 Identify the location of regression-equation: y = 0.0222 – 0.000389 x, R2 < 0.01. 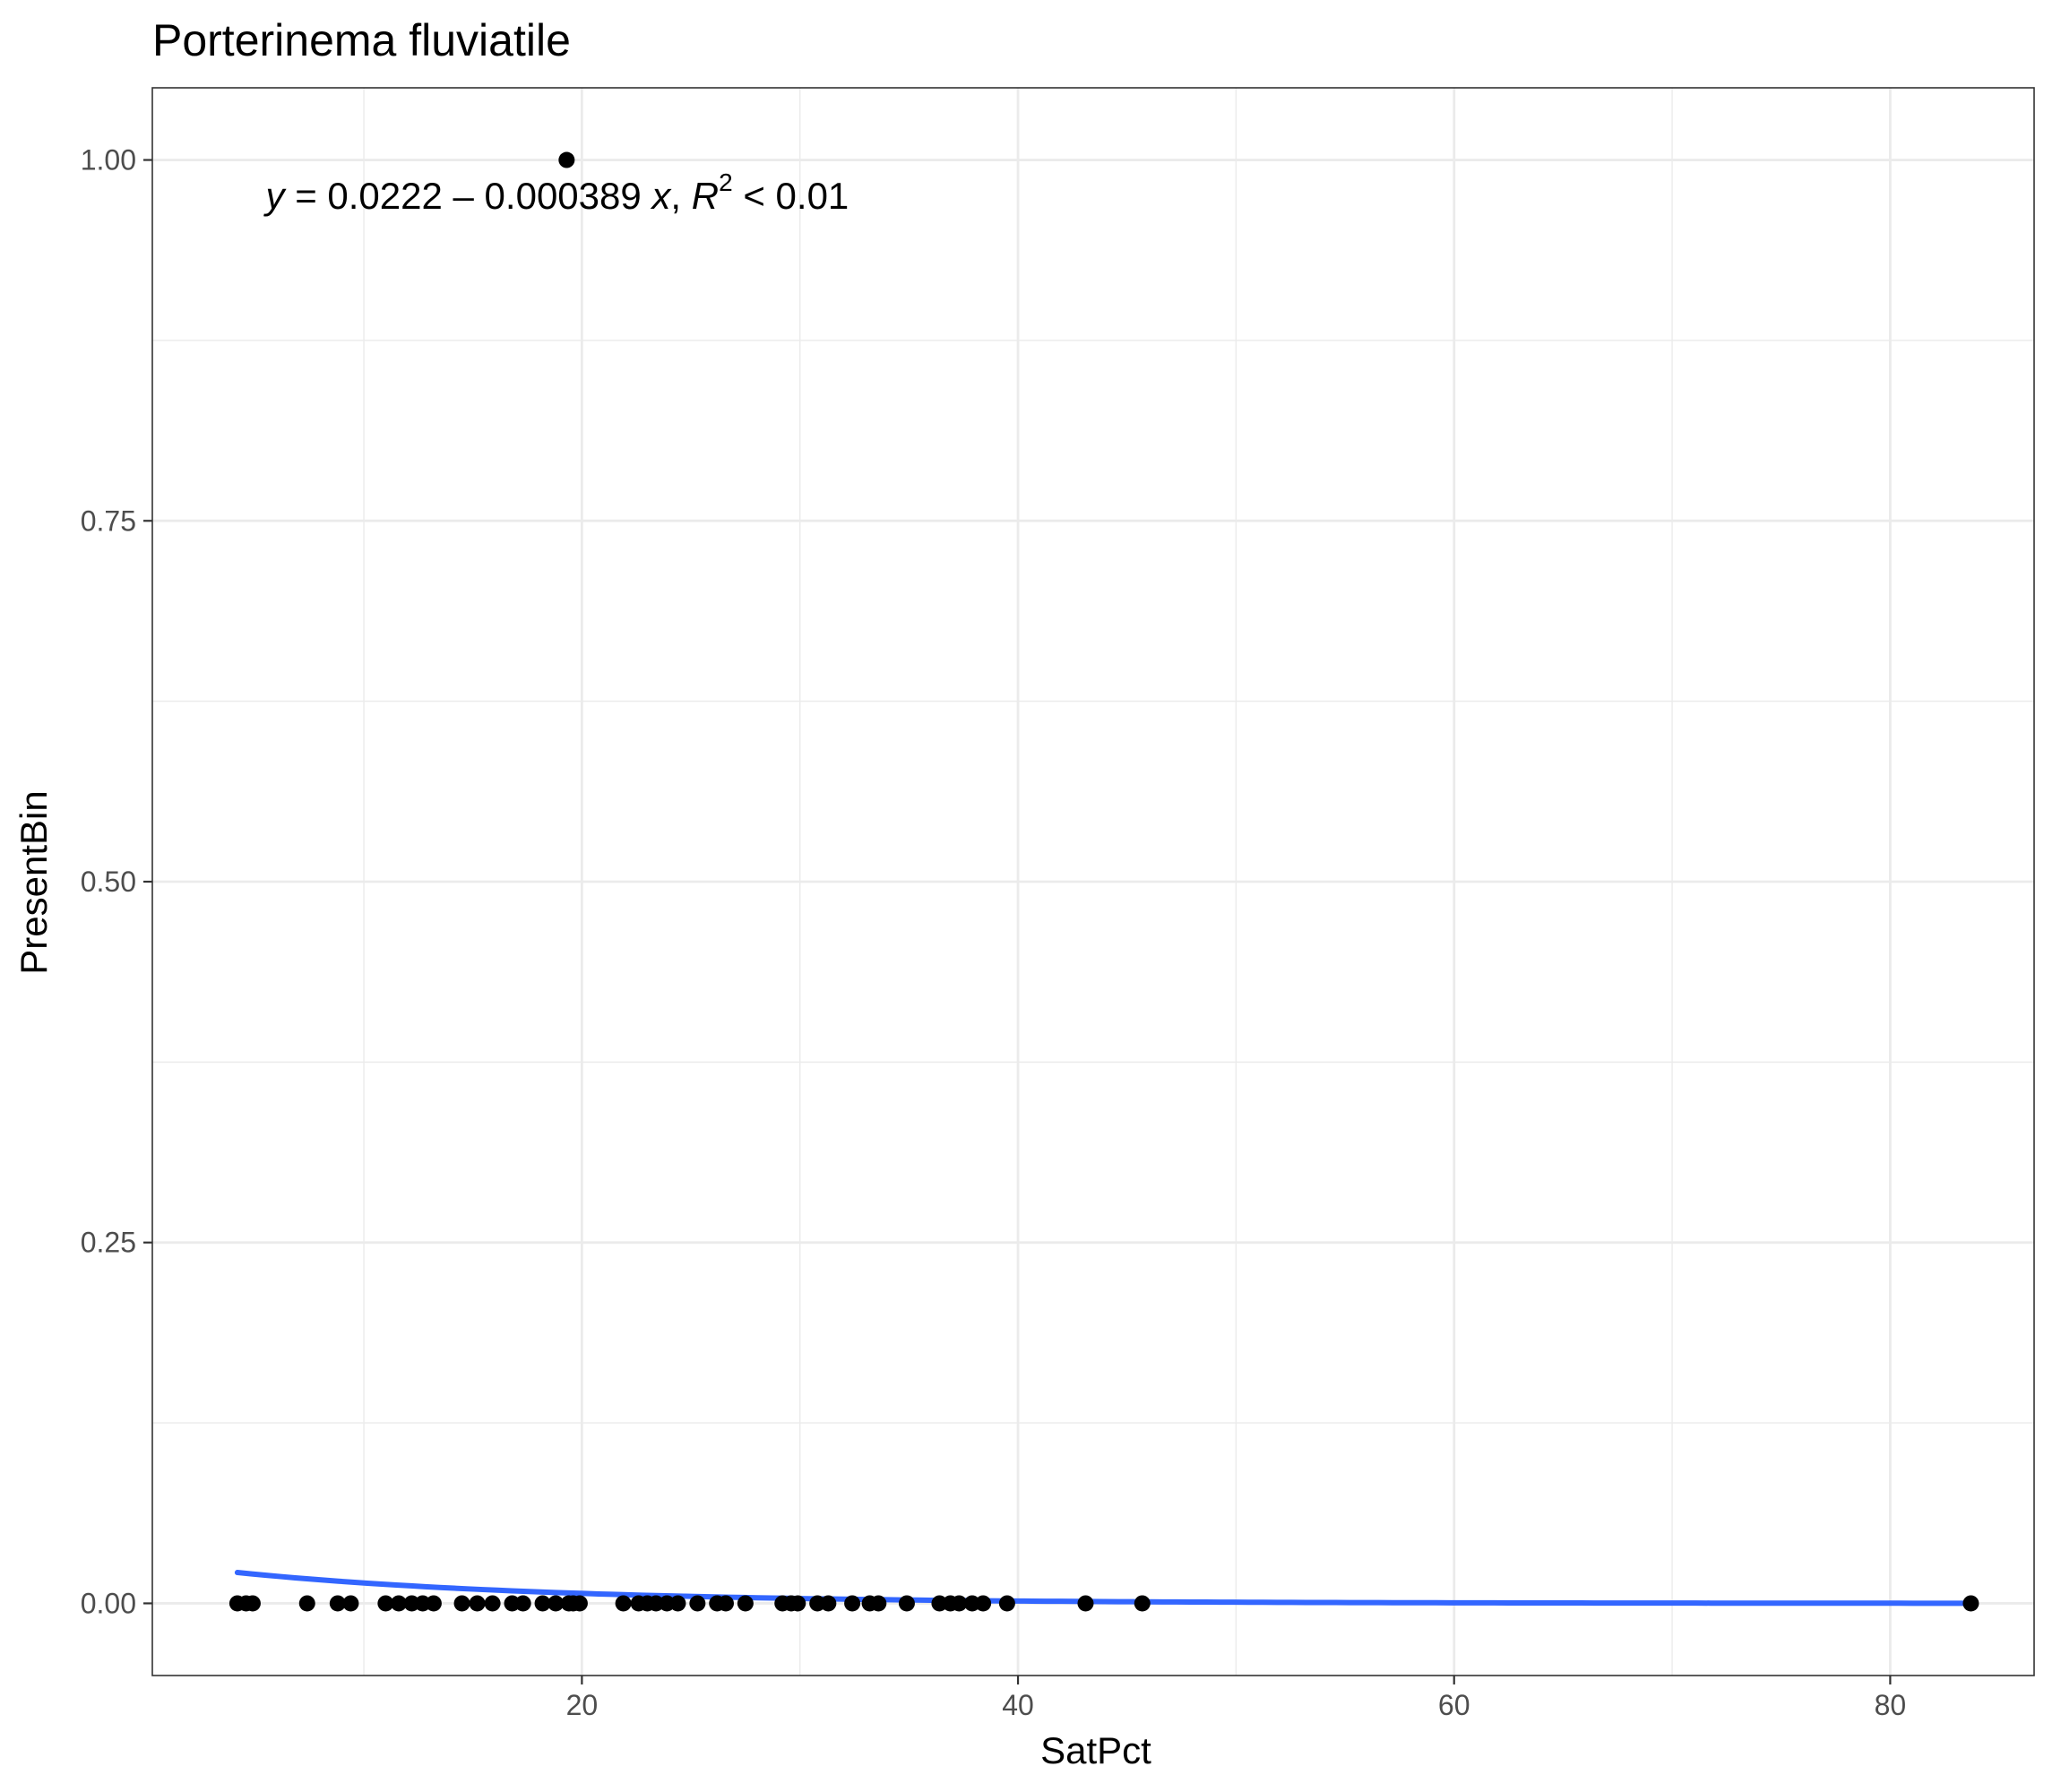
(556, 192).